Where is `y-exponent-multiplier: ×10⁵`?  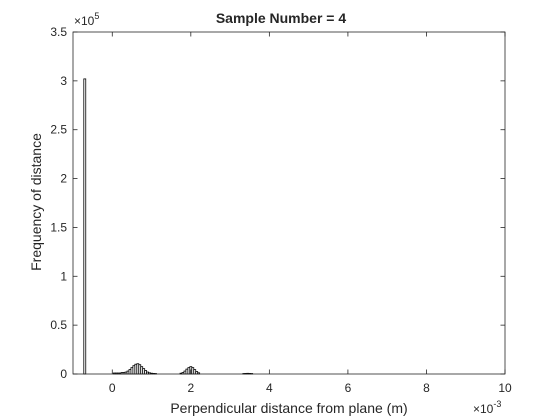
y-exponent-multiplier: ×10⁵ is located at coordinates (86, 19).